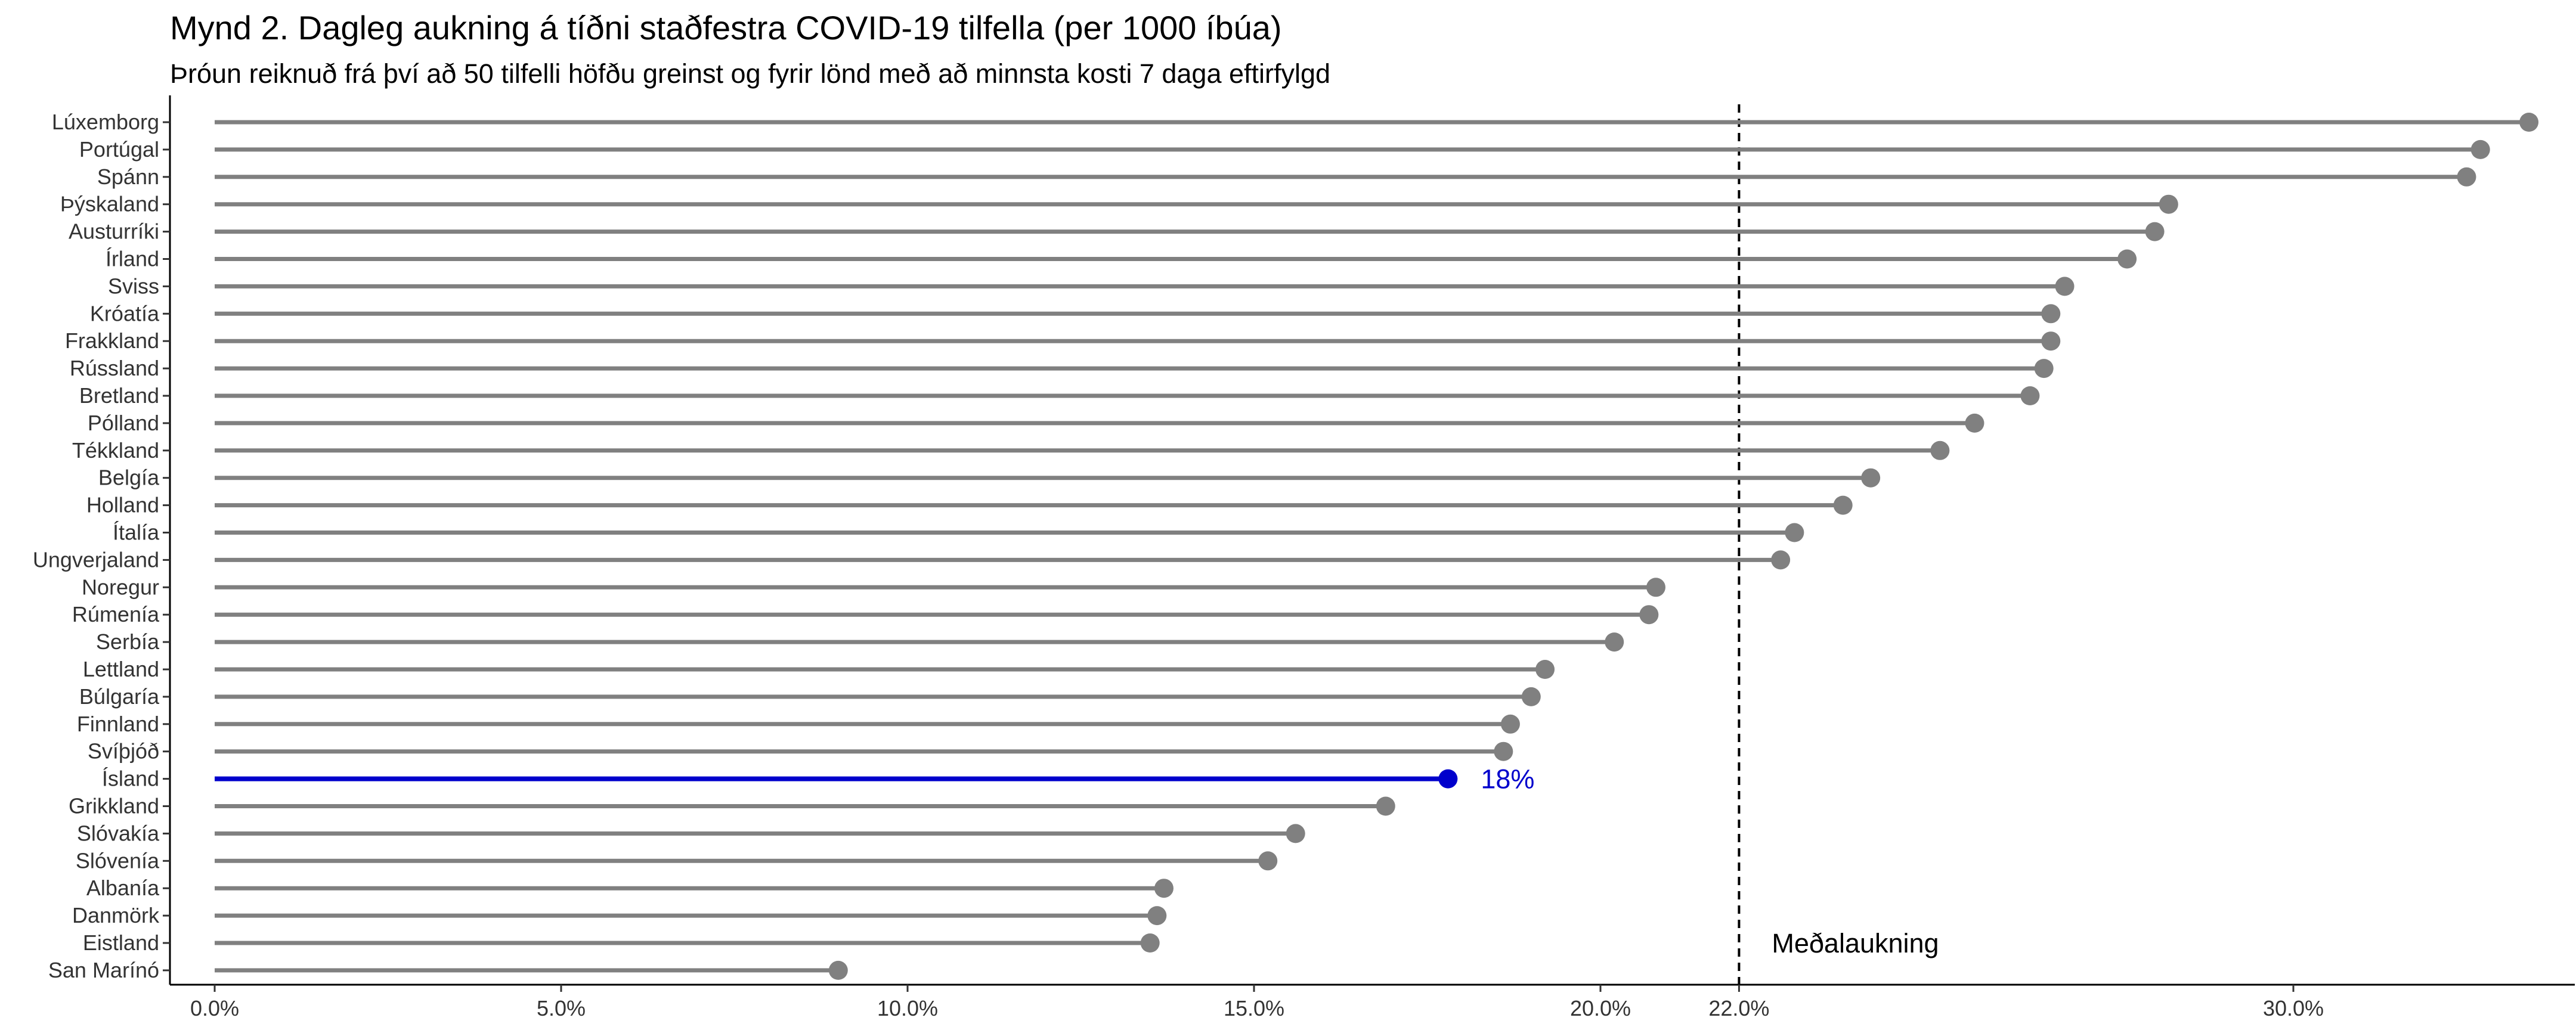 The width and height of the screenshot is (2576, 1030). I want to click on category-label: Sviss, so click(133, 286).